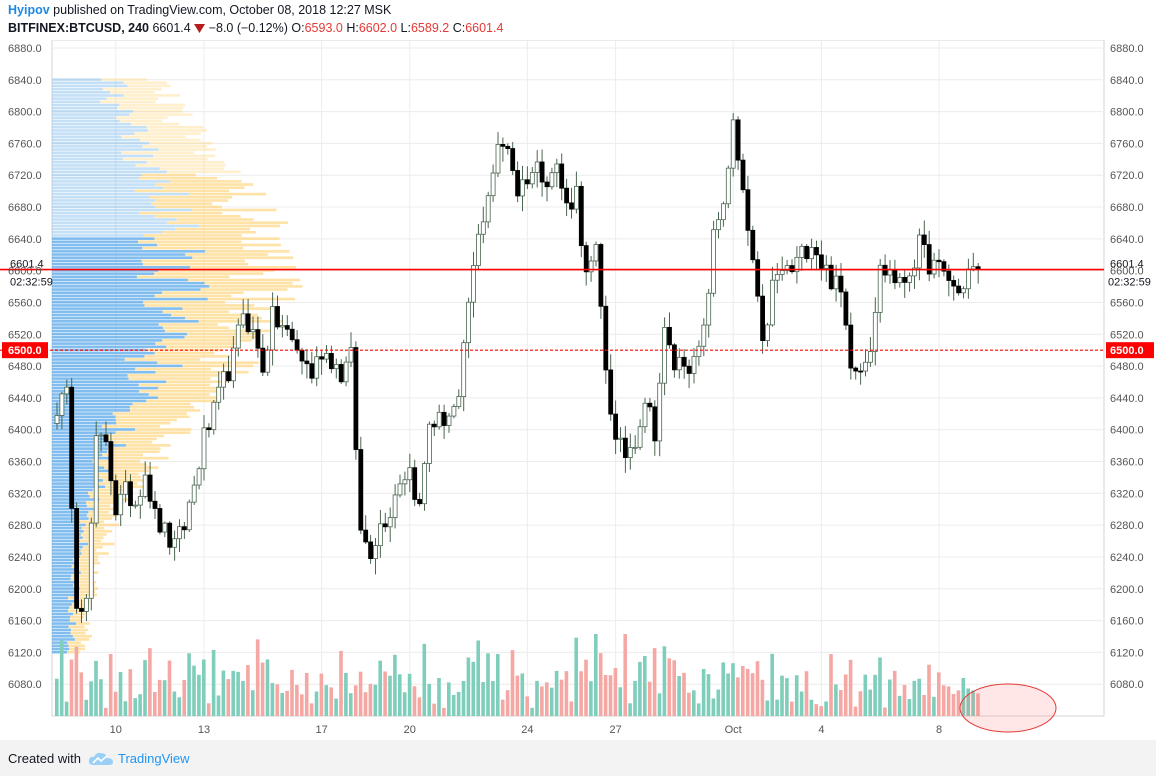 Image resolution: width=1156 pixels, height=776 pixels. What do you see at coordinates (1127, 176) in the screenshot?
I see `y-tick-label-right: 6720.0` at bounding box center [1127, 176].